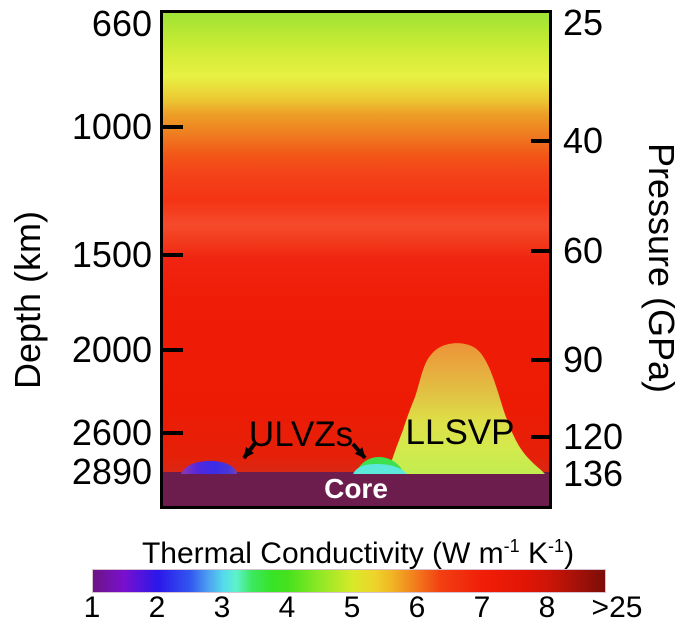 The height and width of the screenshot is (628, 685). Describe the element at coordinates (157, 607) in the screenshot. I see `colorbar-tick-2: 2` at that location.